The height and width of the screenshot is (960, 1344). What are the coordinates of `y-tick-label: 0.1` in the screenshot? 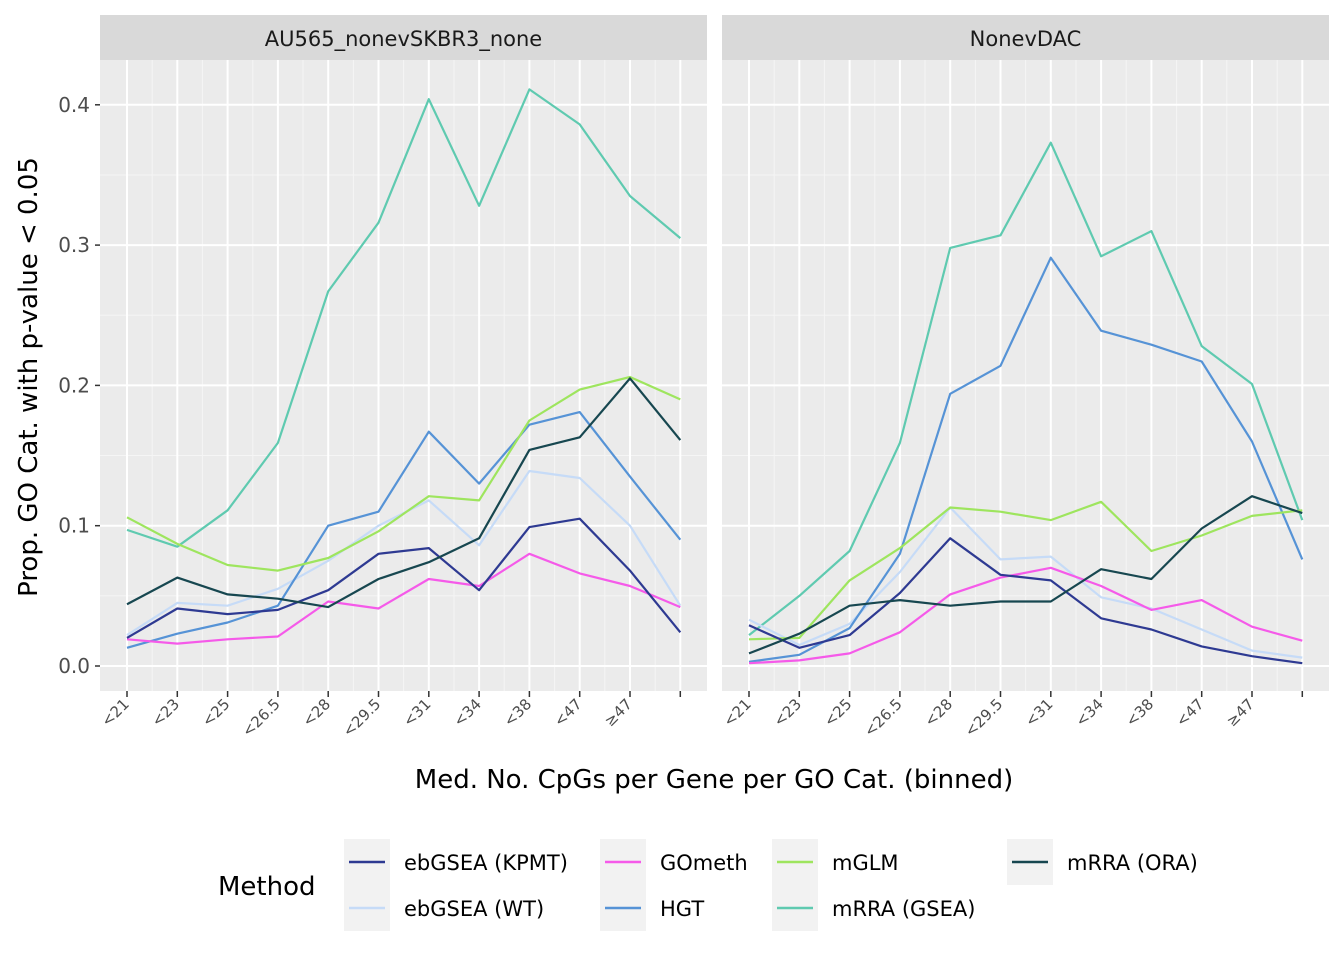 It's located at (74, 526).